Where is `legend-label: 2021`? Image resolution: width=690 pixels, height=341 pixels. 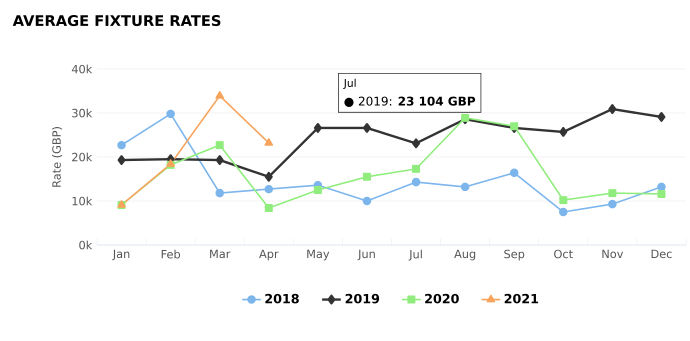 legend-label: 2021 is located at coordinates (521, 299).